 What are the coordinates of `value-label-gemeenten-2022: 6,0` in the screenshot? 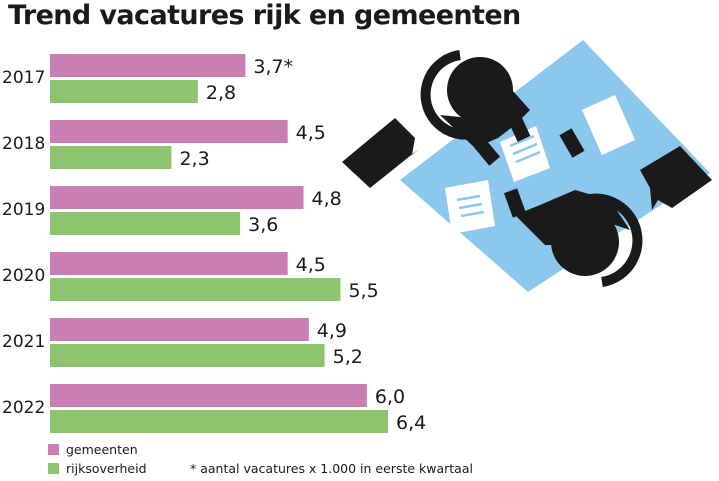 It's located at (390, 397).